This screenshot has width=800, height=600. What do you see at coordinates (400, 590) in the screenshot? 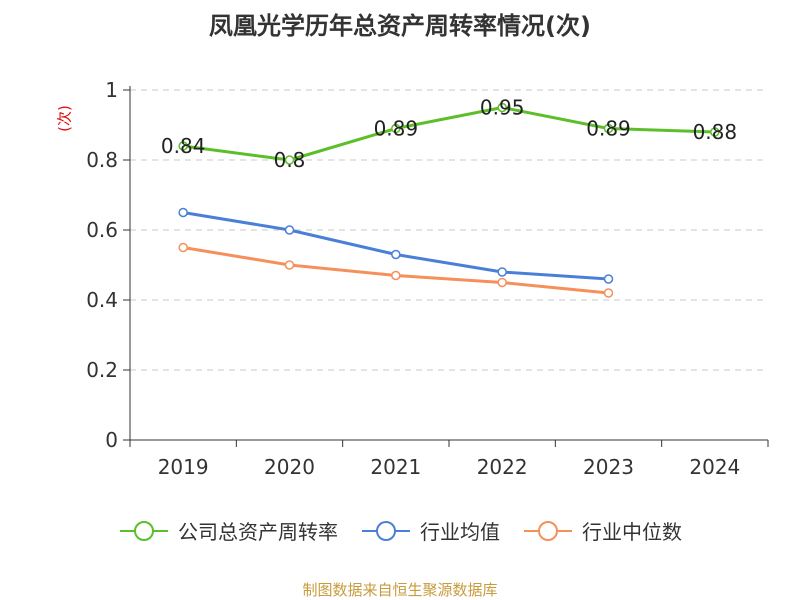
I see `data-source-note: 制图数据来自恒生聚源数据库` at bounding box center [400, 590].